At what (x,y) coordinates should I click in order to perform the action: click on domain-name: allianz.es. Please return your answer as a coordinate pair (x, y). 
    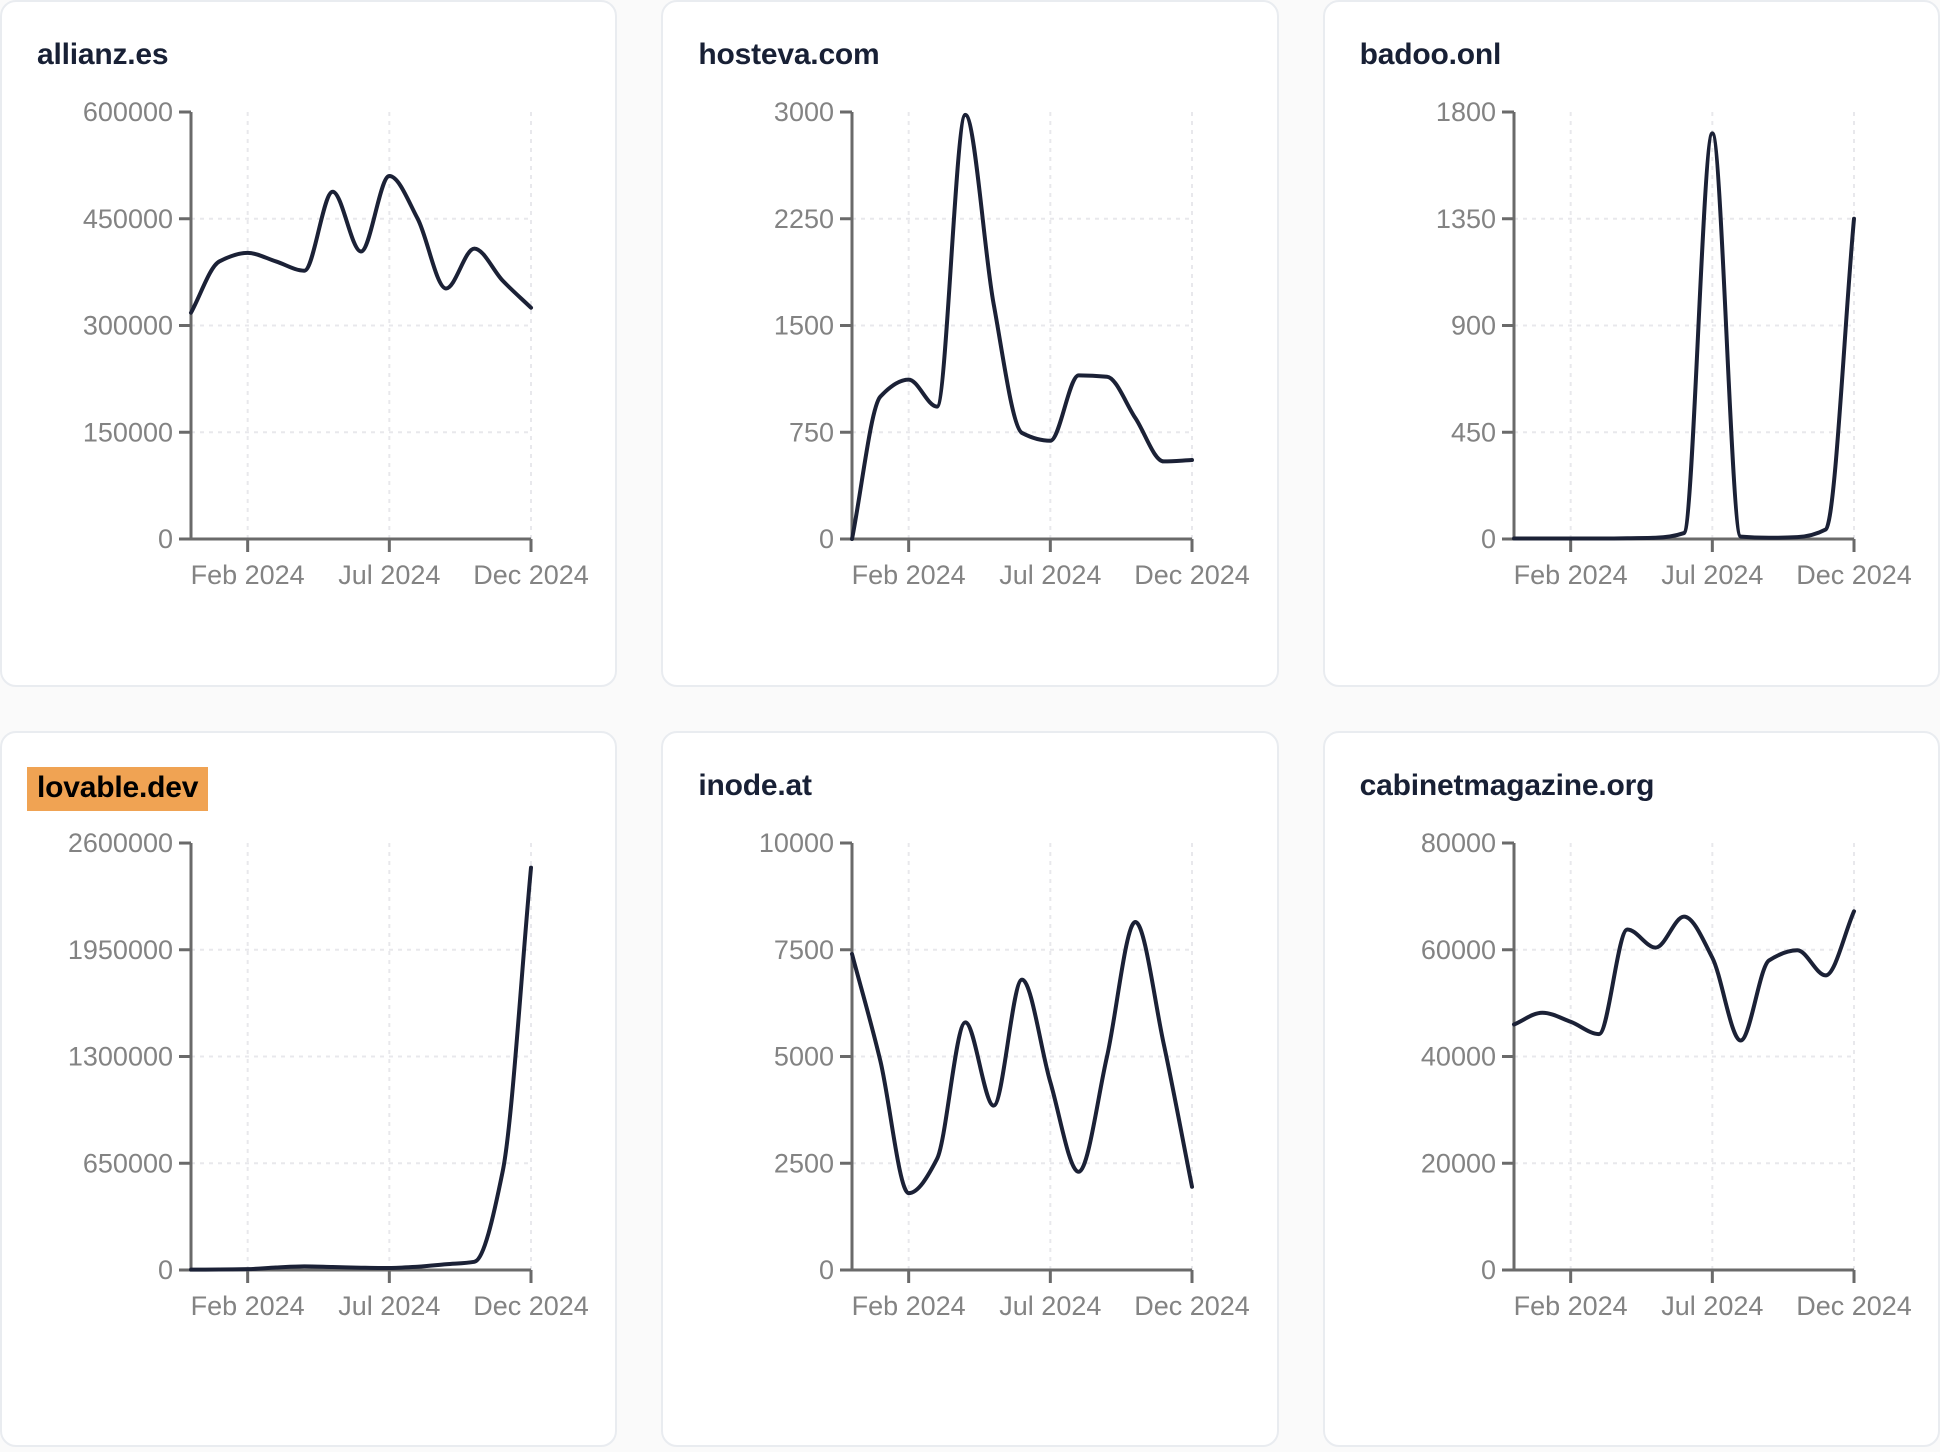
    Looking at the image, I should click on (103, 54).